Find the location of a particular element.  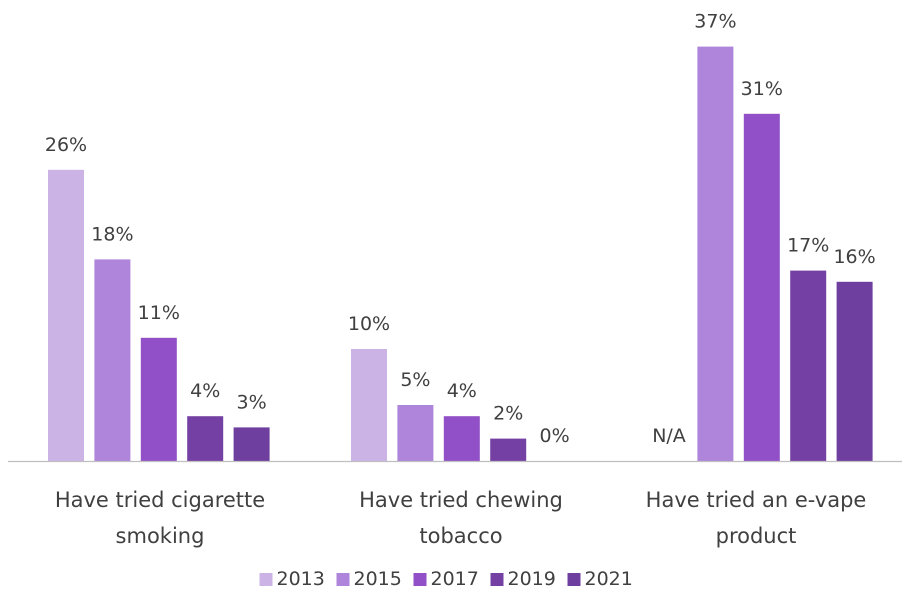

legend-label-2019: 2019 is located at coordinates (532, 579).